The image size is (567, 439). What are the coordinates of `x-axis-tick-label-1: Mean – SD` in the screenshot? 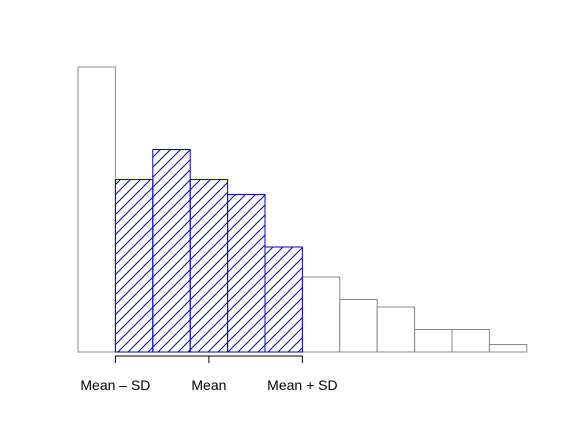 It's located at (115, 385).